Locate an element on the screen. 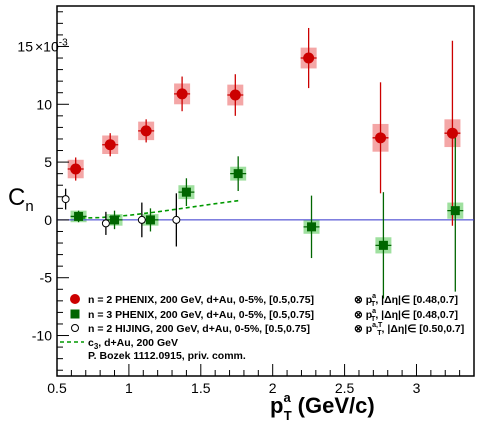 The width and height of the screenshot is (490, 430). y-axis-title-main: C is located at coordinates (16, 197).